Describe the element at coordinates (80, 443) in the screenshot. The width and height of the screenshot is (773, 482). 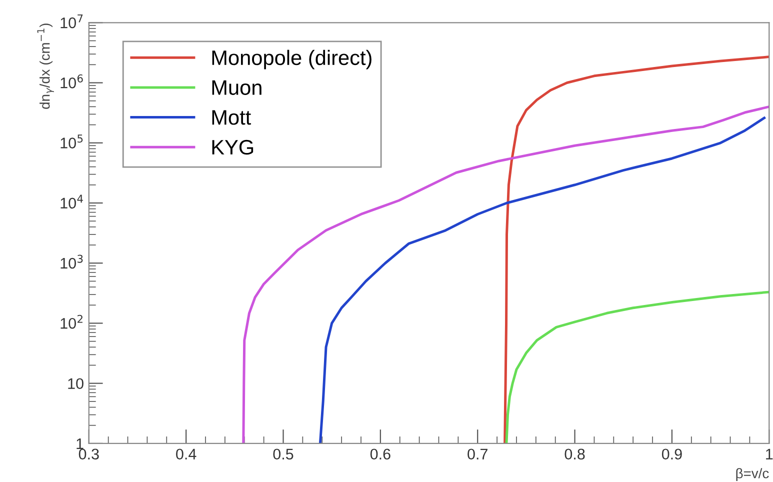
I see `y-tick-label: 1` at that location.